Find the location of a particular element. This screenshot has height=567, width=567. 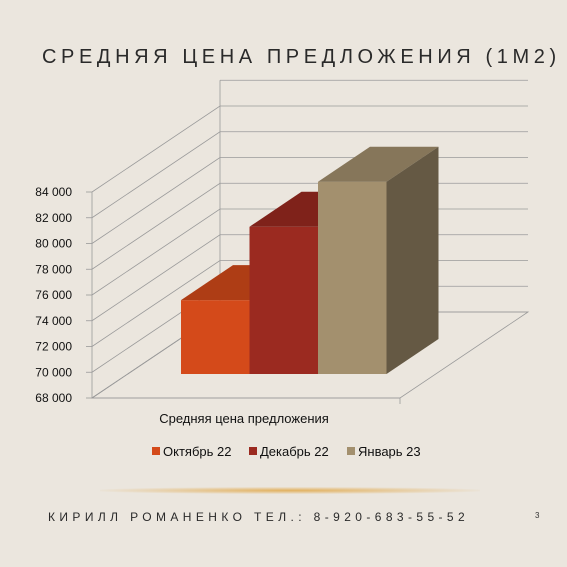

bar-side is located at coordinates (412, 260).